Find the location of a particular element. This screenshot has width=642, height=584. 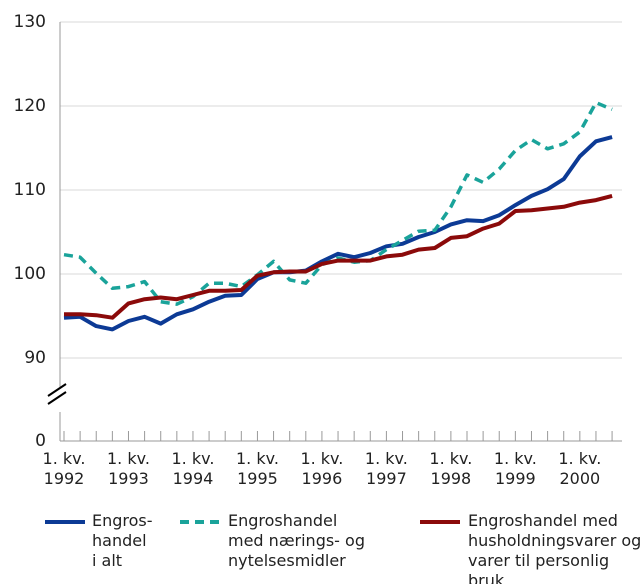

x-tick-label: 1. kv. 1998 is located at coordinates (451, 468).